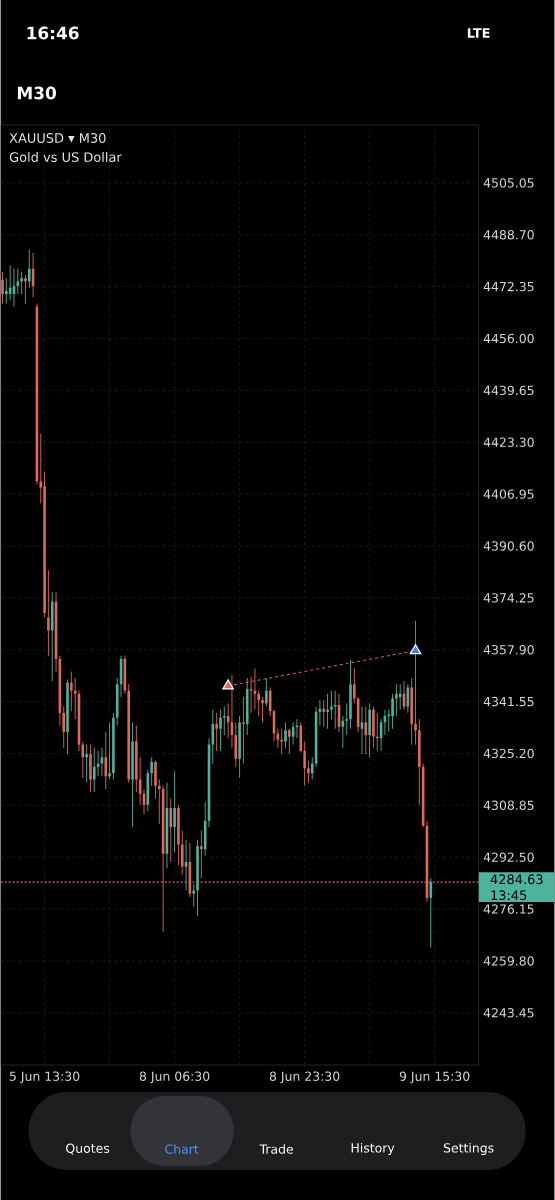  I want to click on y-tick-label: 4456.00, so click(508, 338).